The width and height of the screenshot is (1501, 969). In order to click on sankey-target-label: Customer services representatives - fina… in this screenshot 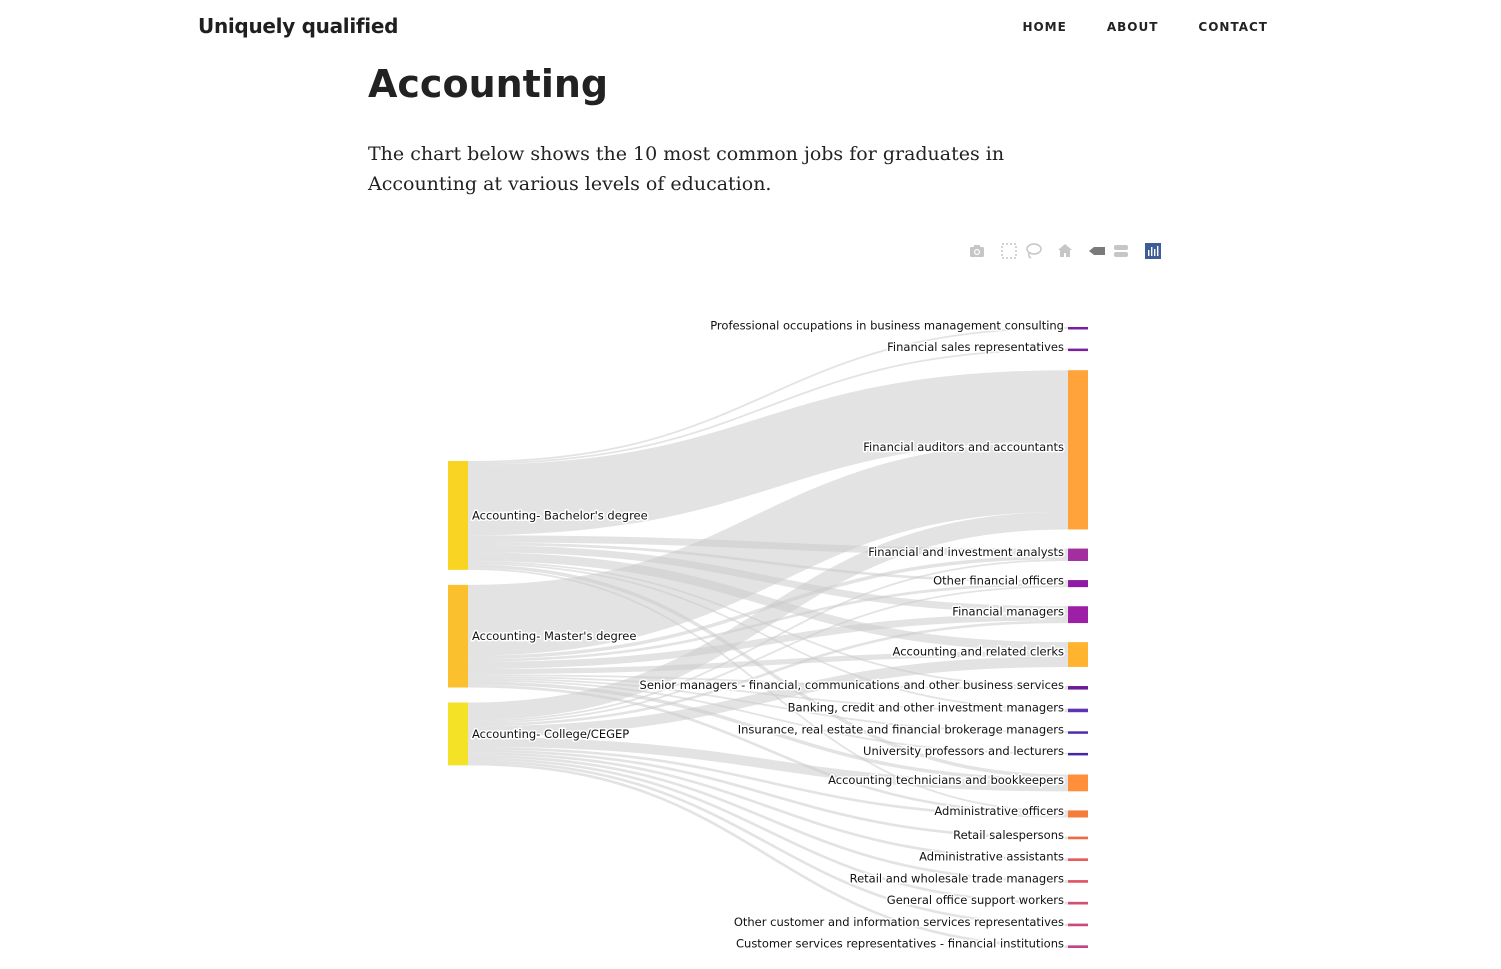, I will do `click(900, 944)`.